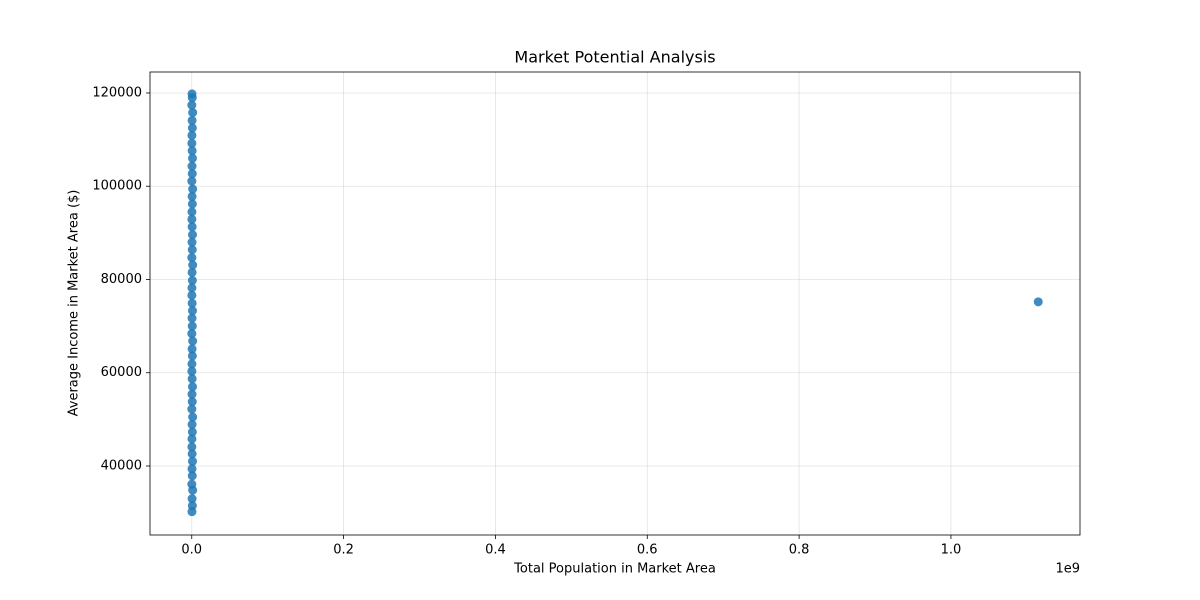 The image size is (1200, 600). What do you see at coordinates (951, 550) in the screenshot?
I see `x-tick-label: 1.0` at bounding box center [951, 550].